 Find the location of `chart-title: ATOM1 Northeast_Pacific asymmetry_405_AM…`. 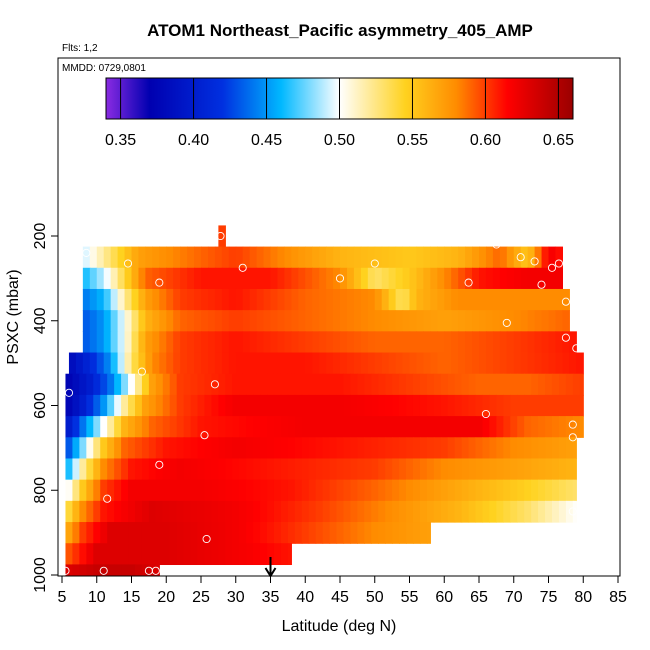

chart-title: ATOM1 Northeast_Pacific asymmetry_405_AM… is located at coordinates (340, 30).